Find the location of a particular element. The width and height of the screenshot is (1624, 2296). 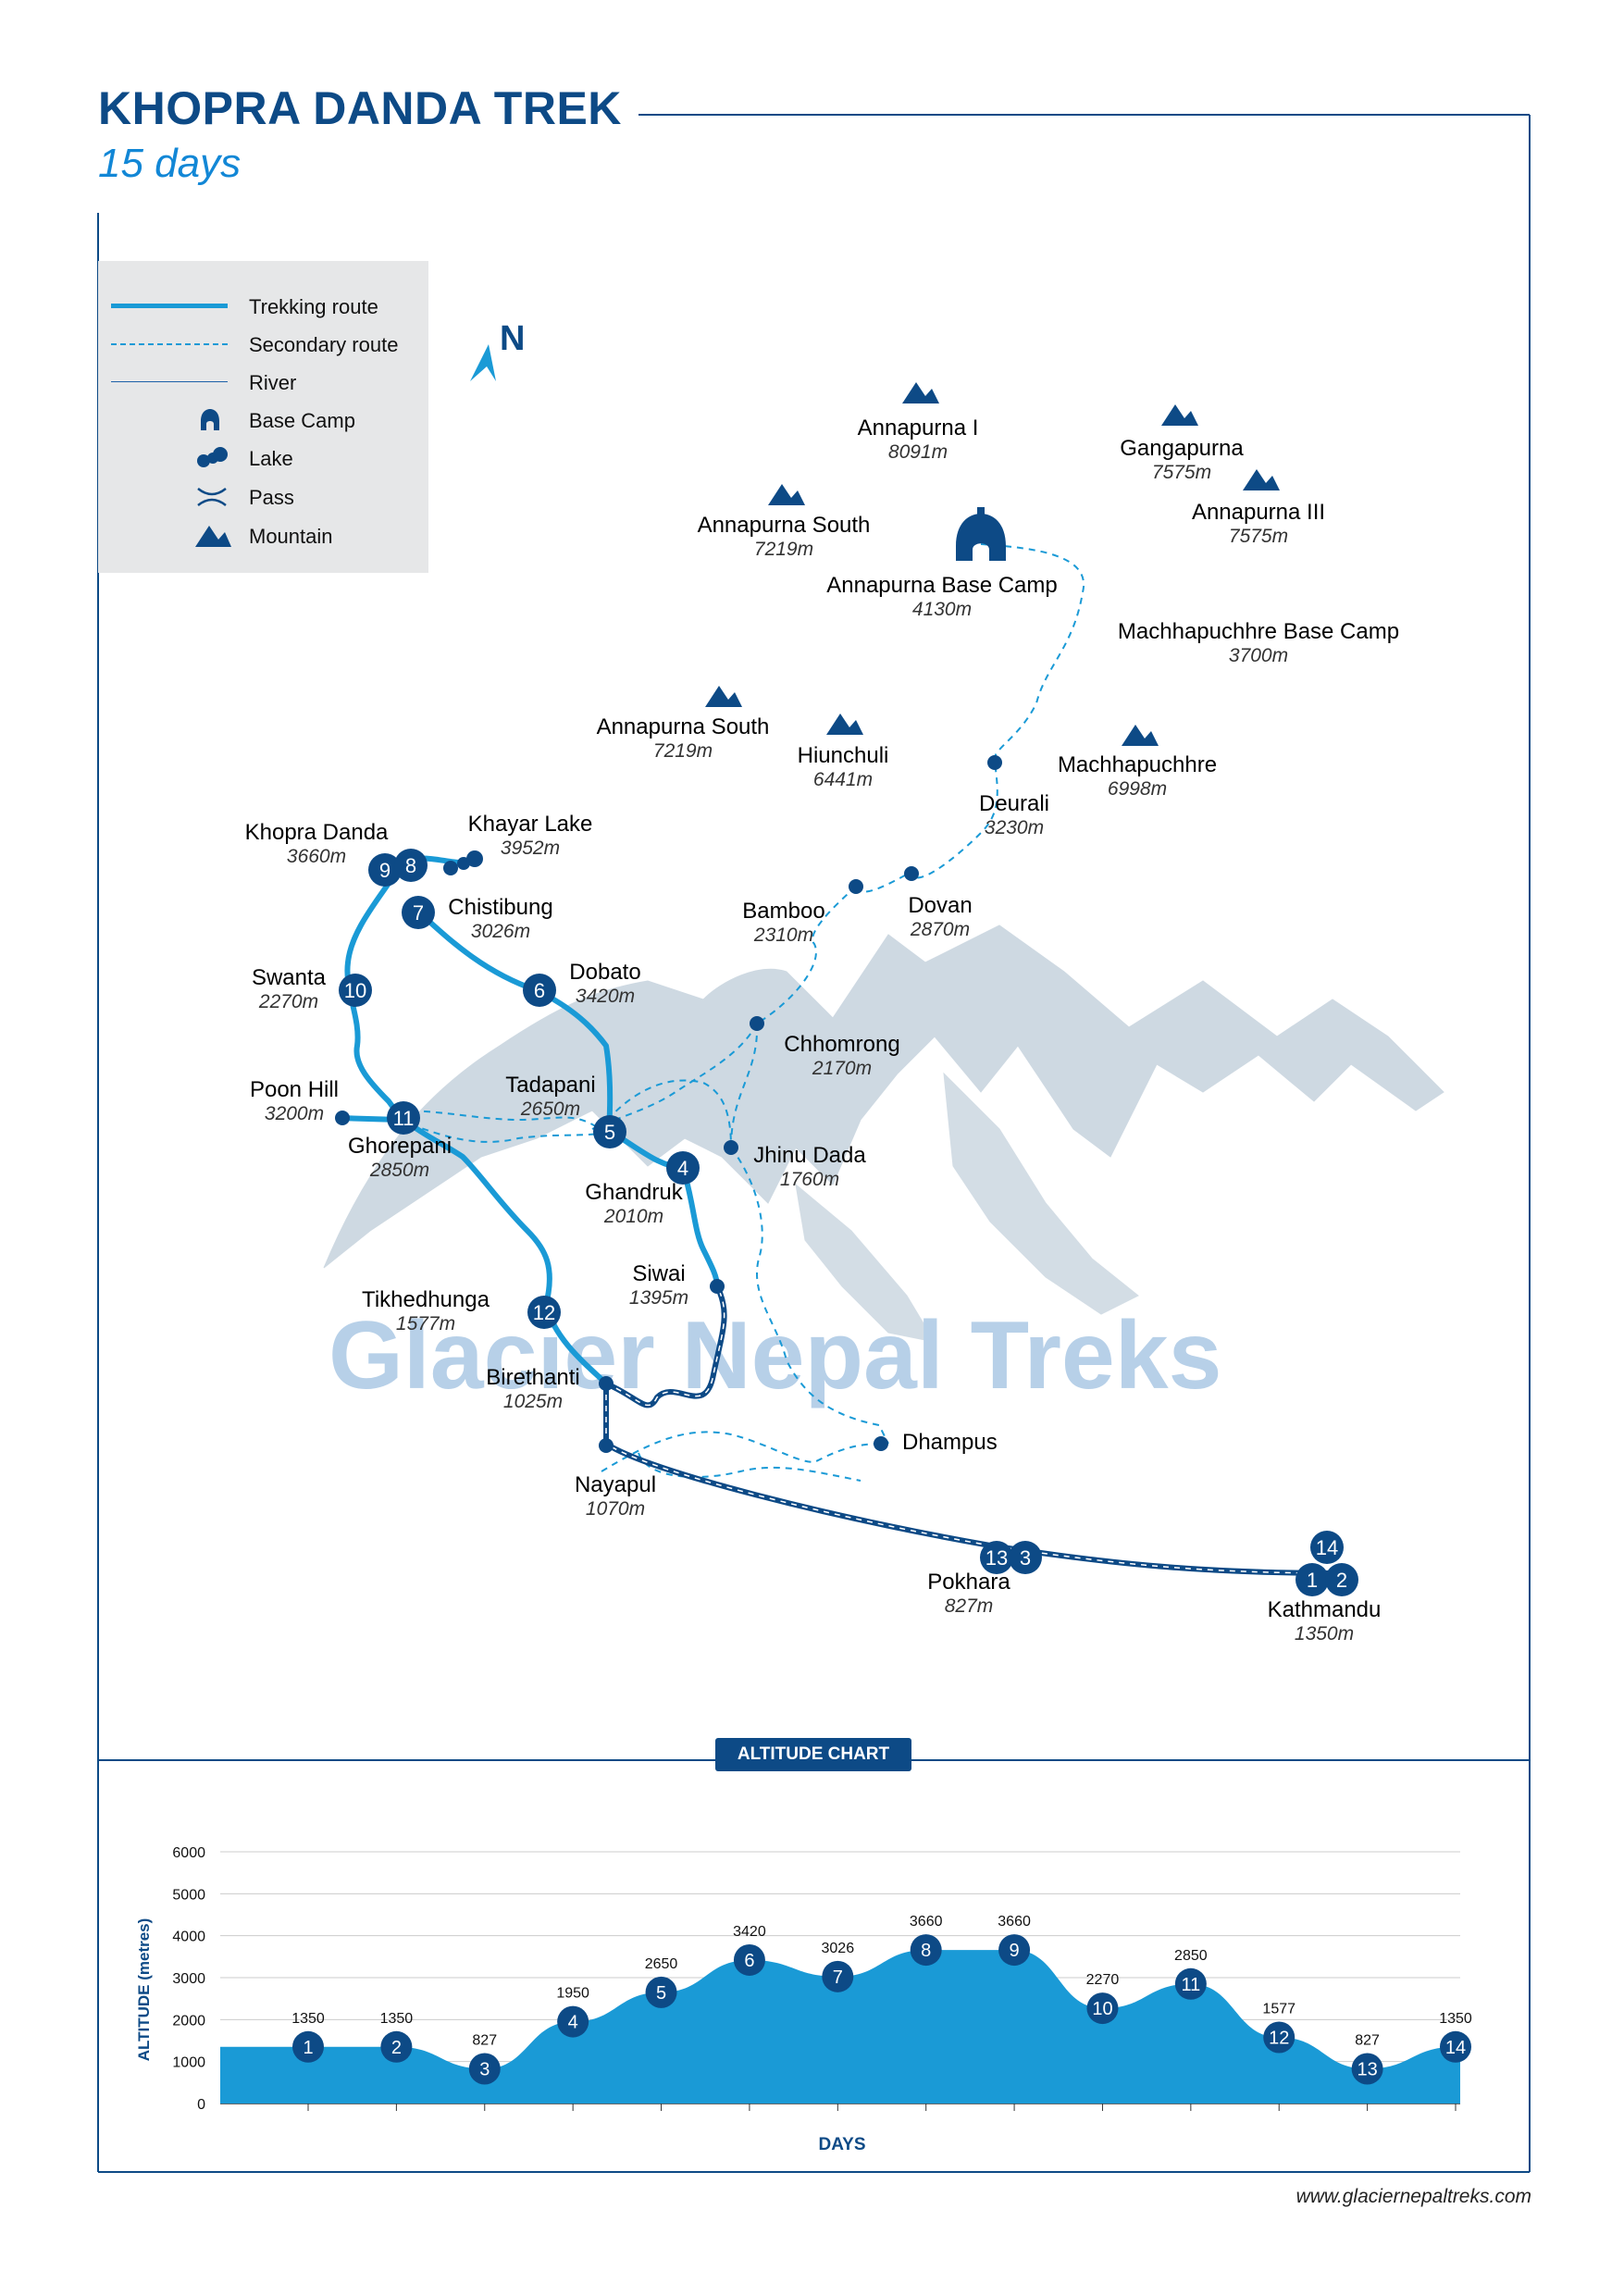

place-alt: 1025m is located at coordinates (533, 1401).